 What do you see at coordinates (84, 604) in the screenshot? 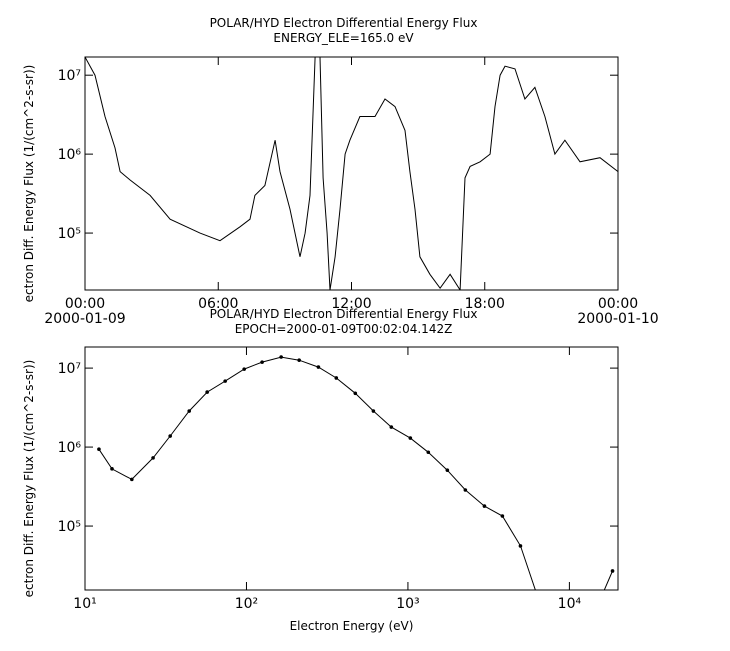
I see `x-tick-label: 10¹` at bounding box center [84, 604].